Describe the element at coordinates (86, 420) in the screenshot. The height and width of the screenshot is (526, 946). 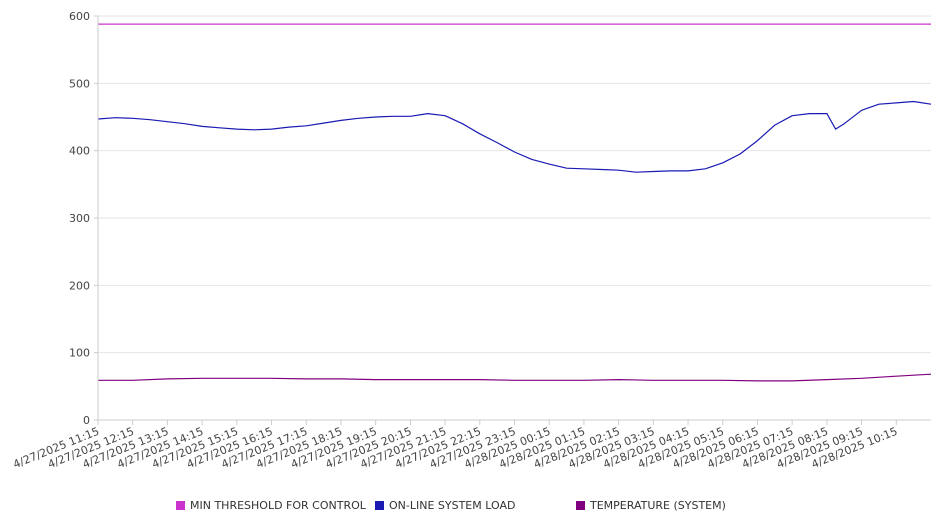
I see `y-tick-label: 0` at that location.